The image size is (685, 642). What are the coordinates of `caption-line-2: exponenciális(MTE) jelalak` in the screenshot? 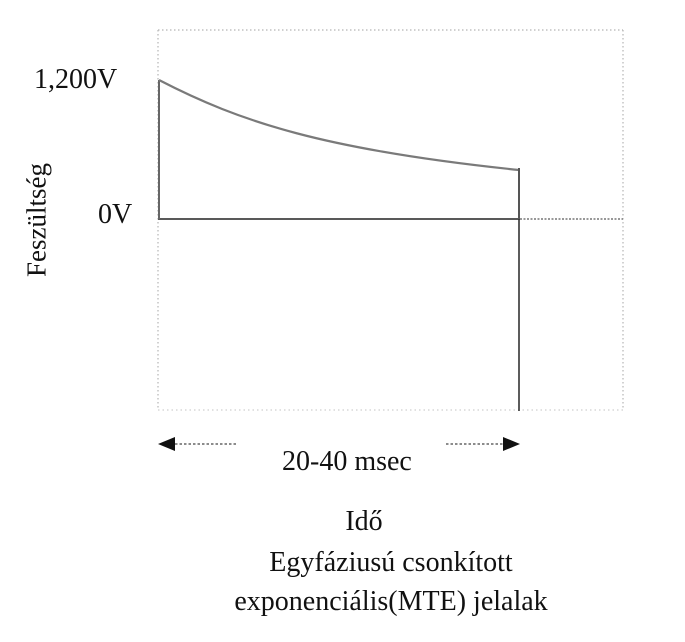 It's located at (391, 601).